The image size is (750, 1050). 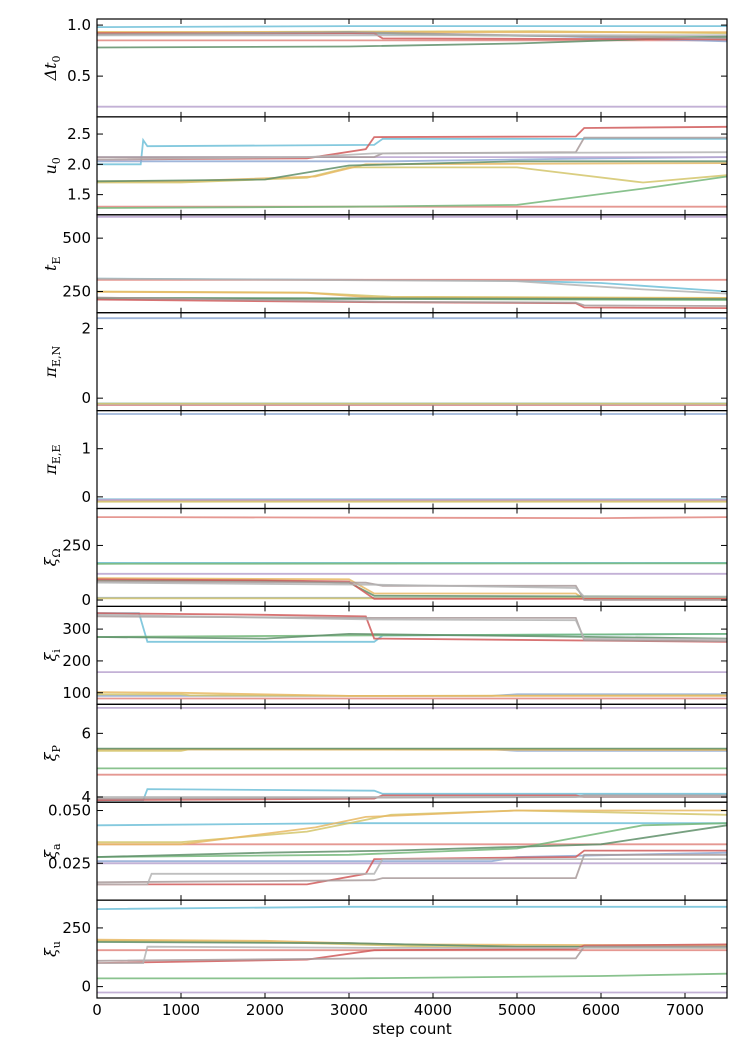 I want to click on panel-8-ytick-label: 0.025, so click(x=69, y=863).